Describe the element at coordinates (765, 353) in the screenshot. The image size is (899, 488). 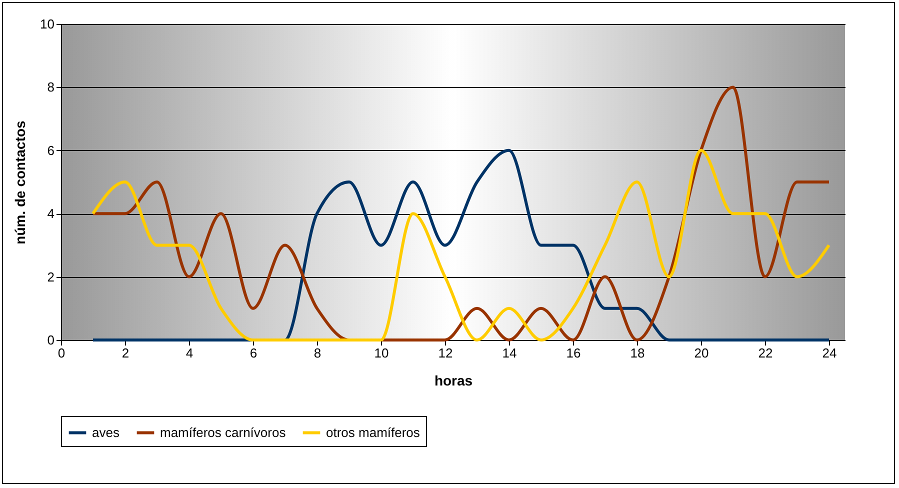
I see `x-tick-label: 22` at that location.